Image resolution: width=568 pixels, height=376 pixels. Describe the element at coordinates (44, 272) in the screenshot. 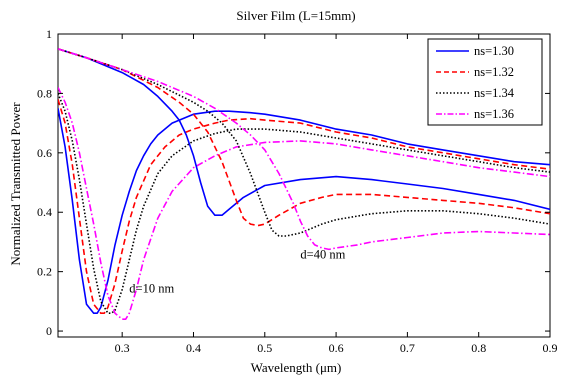

I see `y-tick-label: 0.2` at that location.